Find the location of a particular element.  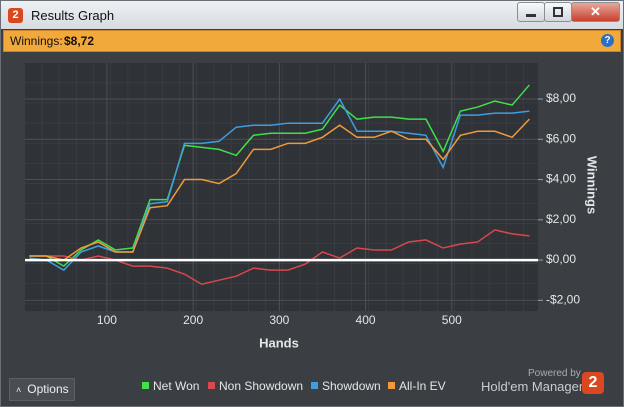

x-tick-label: 200 is located at coordinates (193, 320).